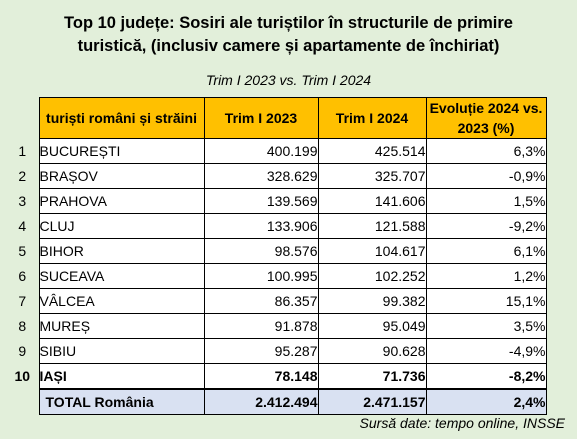 The image size is (577, 439). Describe the element at coordinates (486, 326) in the screenshot. I see `evolution-cell: 3,5%` at that location.